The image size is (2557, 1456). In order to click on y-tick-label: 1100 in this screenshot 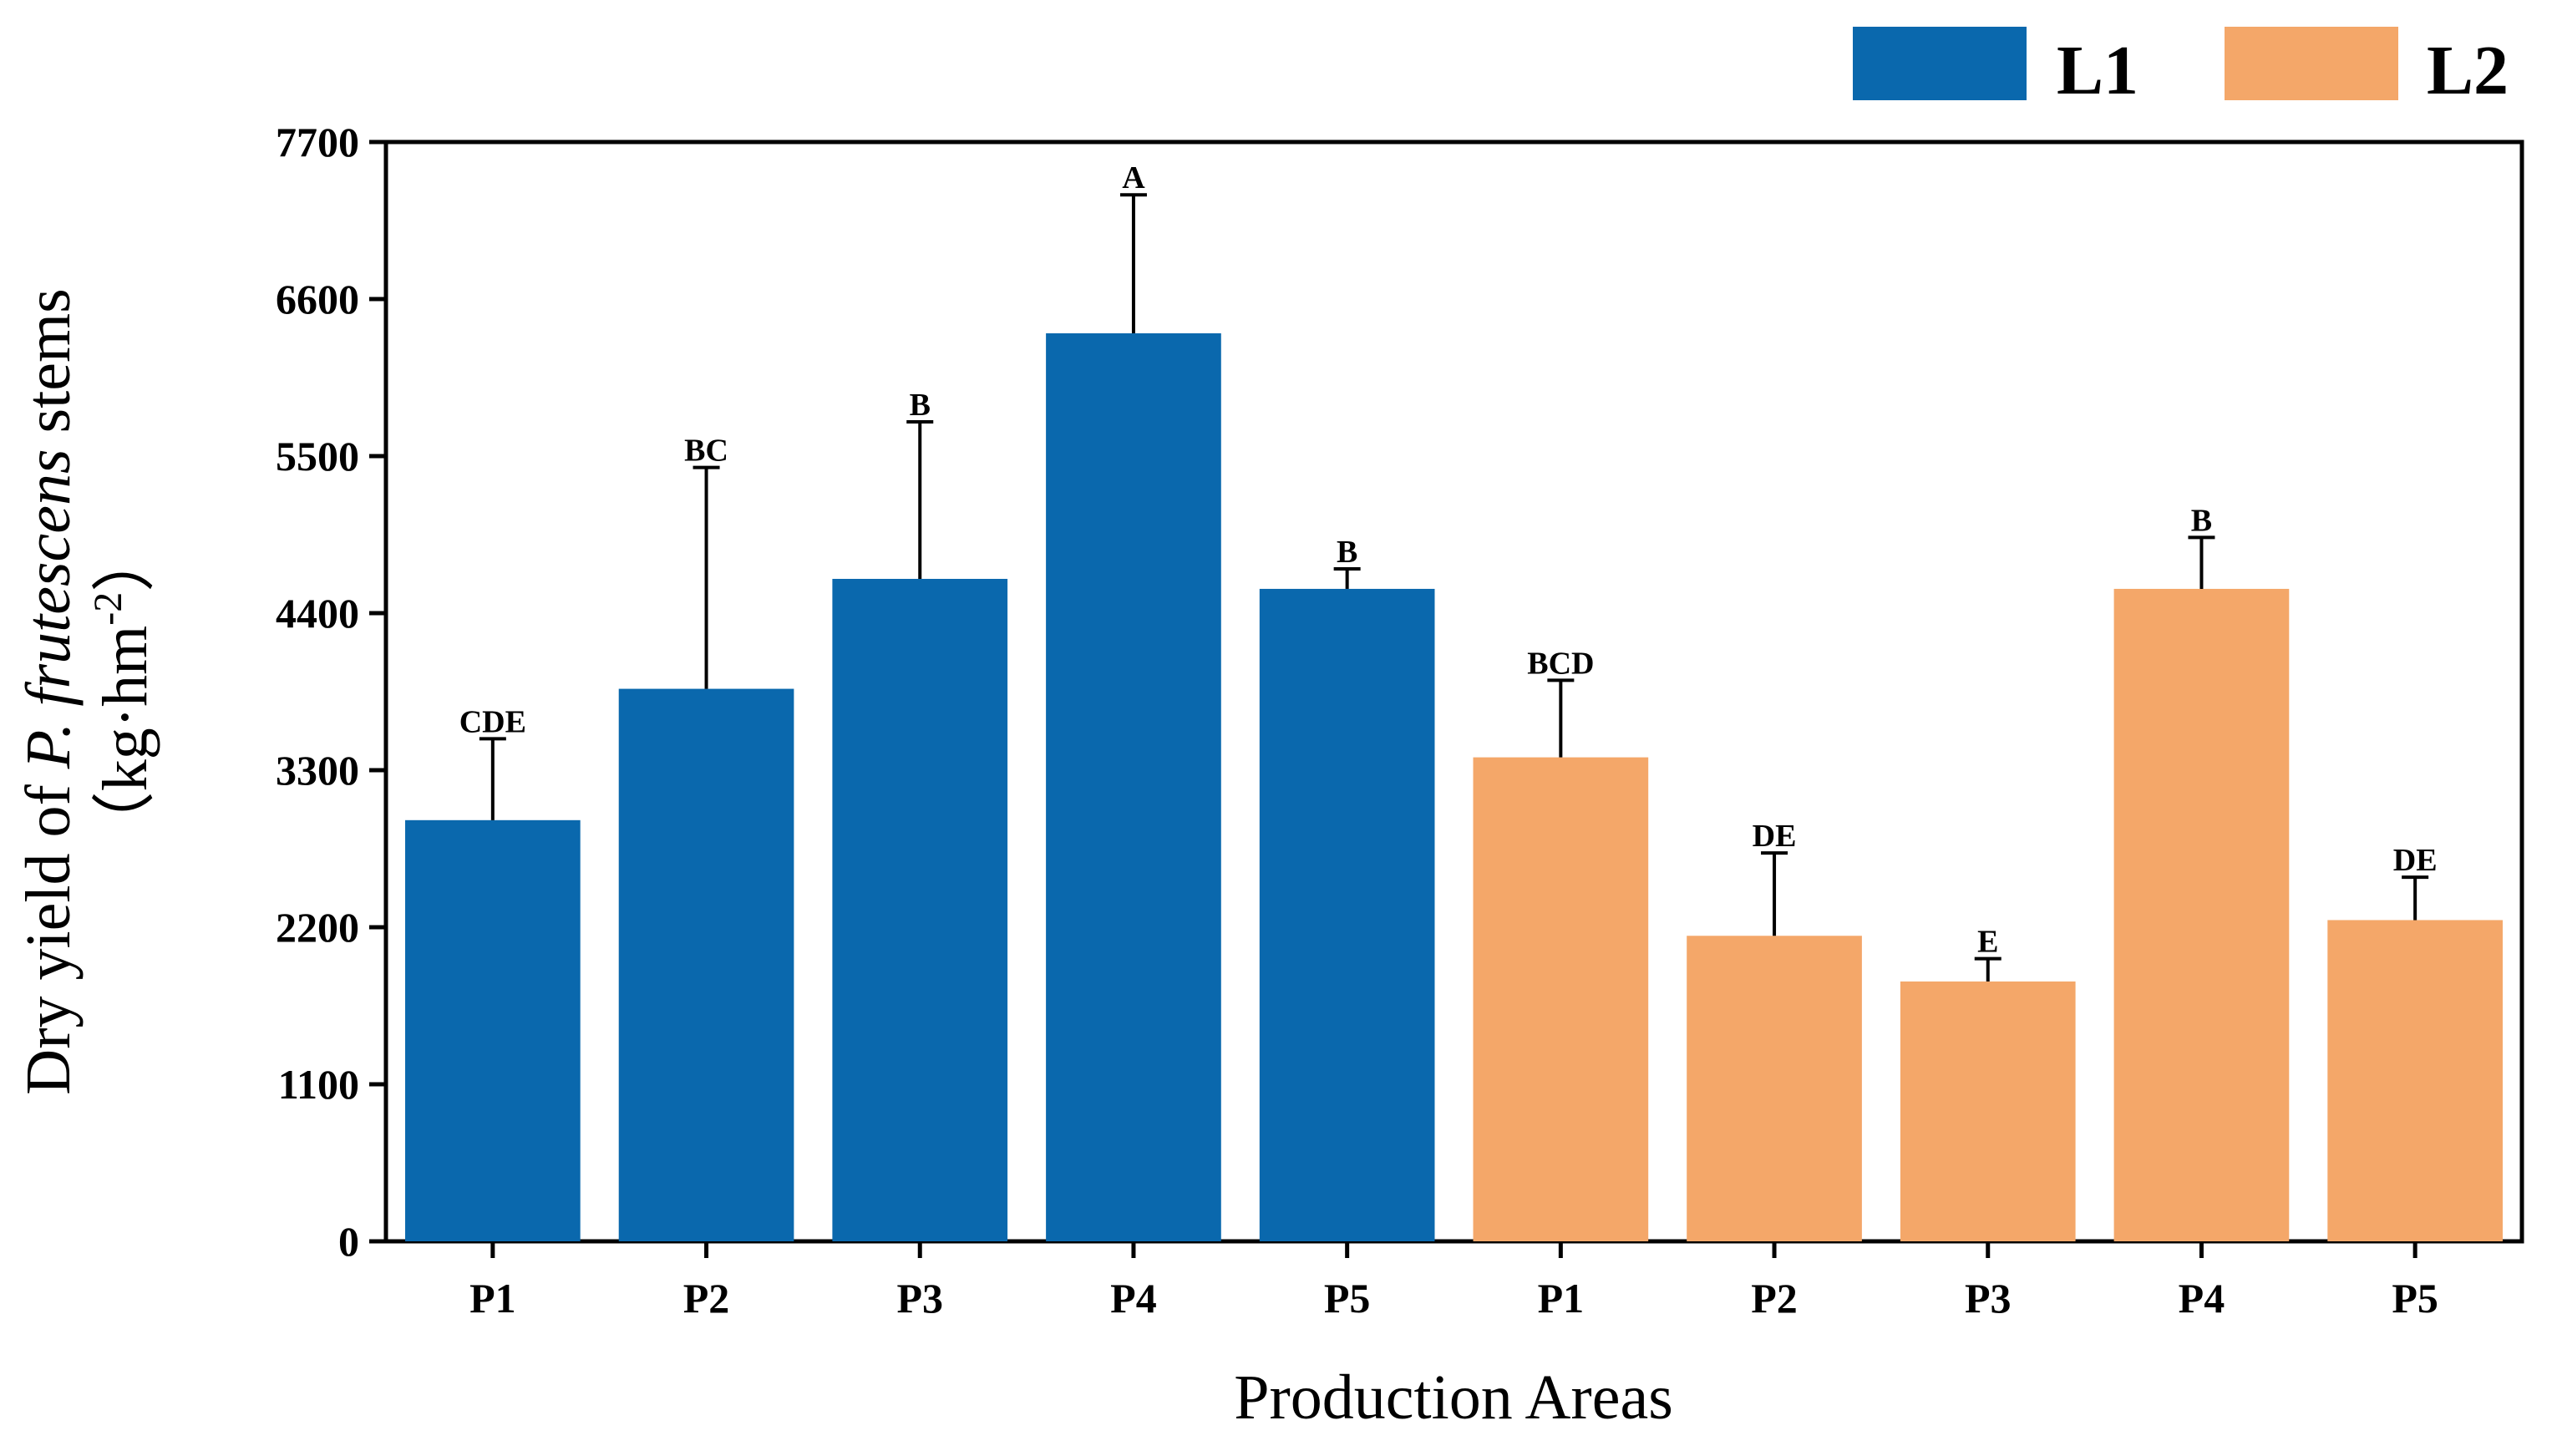, I will do `click(318, 1084)`.